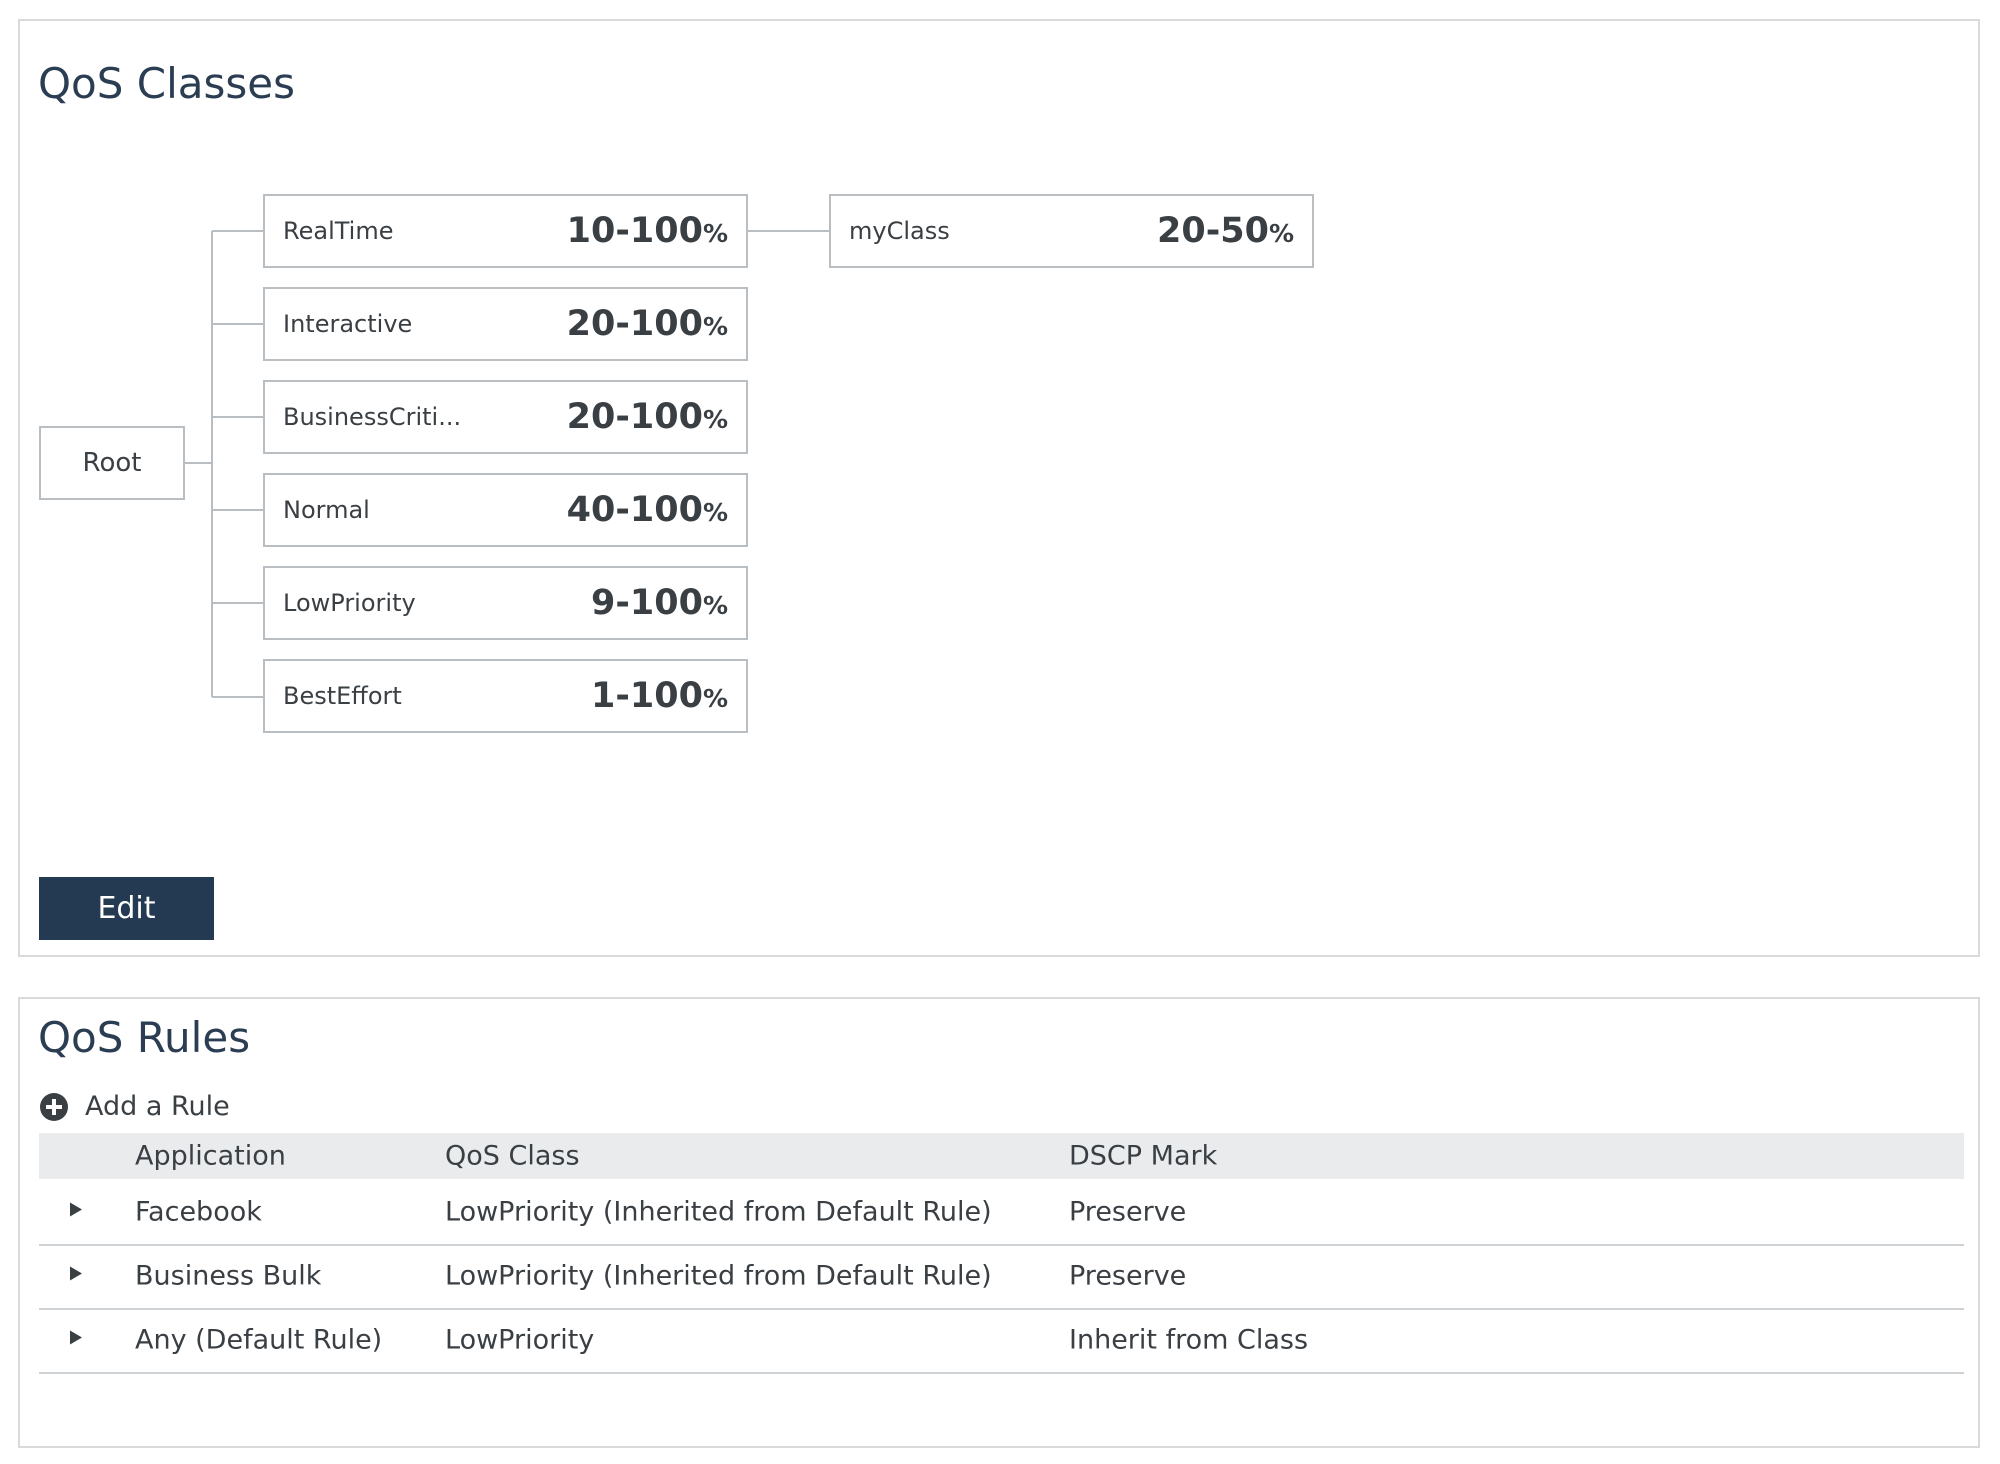 The image size is (2000, 1464). I want to click on class-node: RealTime 10-100%, so click(505, 231).